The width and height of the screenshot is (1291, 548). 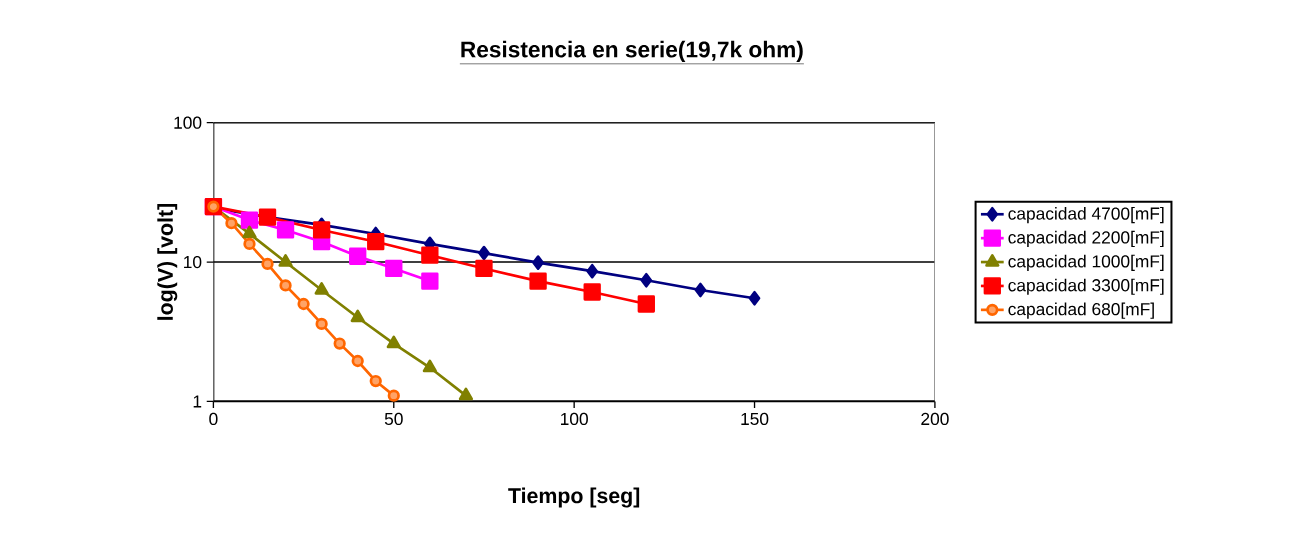 What do you see at coordinates (632, 51) in the screenshot?
I see `chart-title: Resistencia en serie(19,7k ohm)` at bounding box center [632, 51].